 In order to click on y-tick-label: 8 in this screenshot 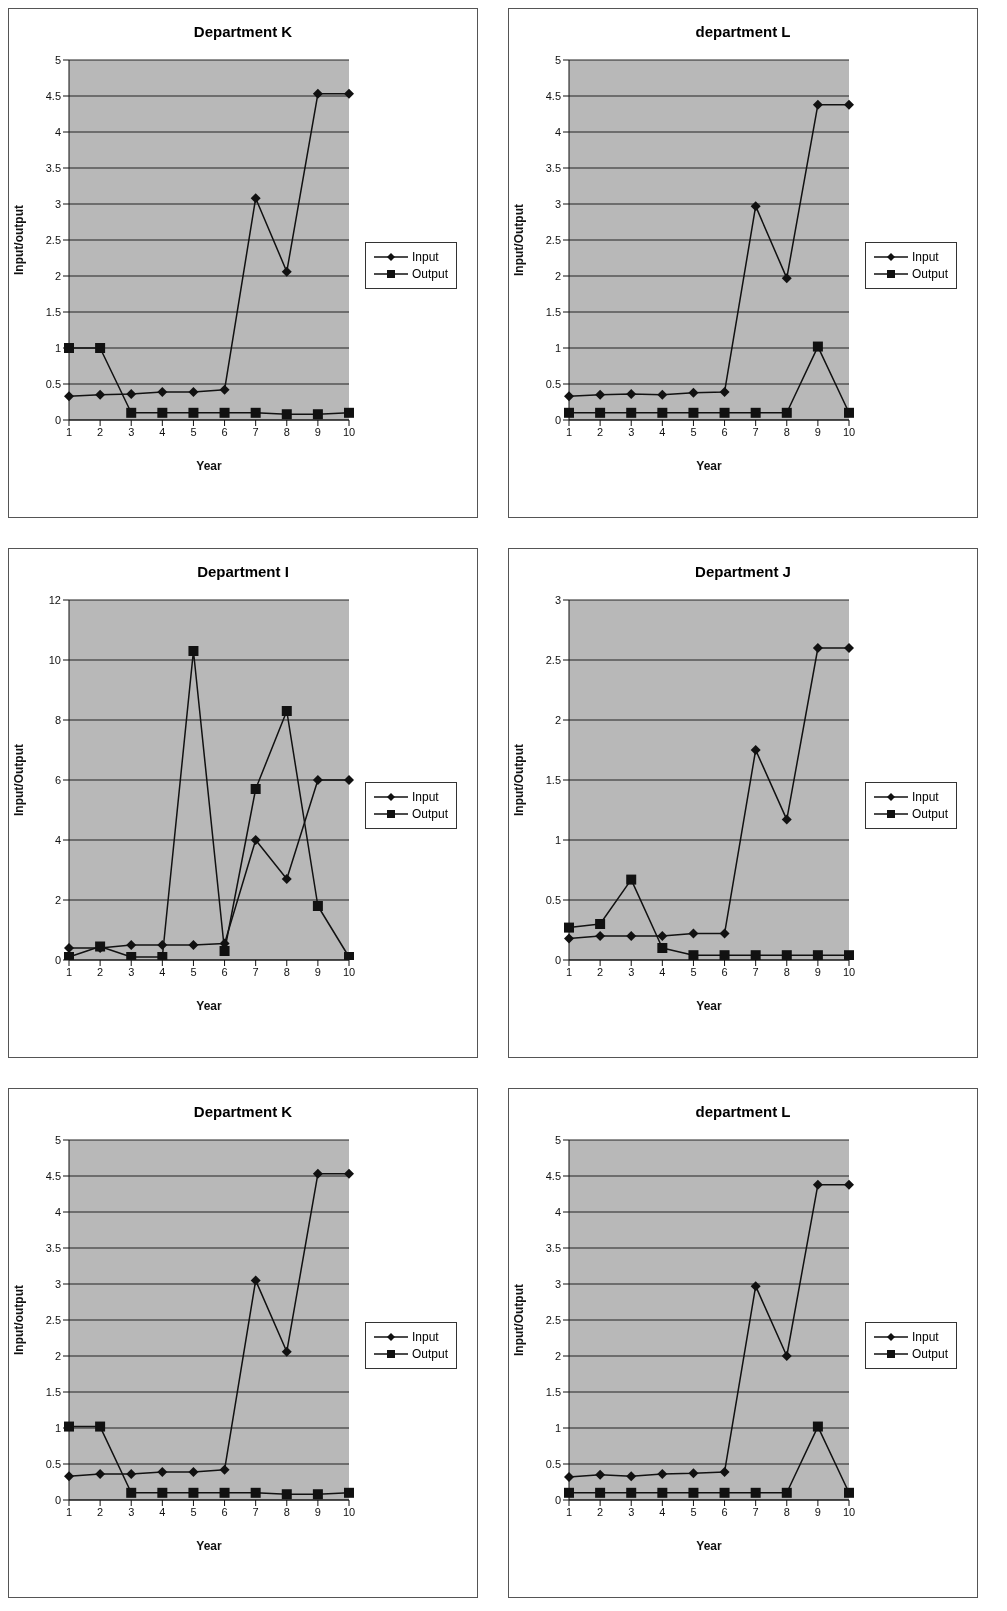, I will do `click(57, 719)`.